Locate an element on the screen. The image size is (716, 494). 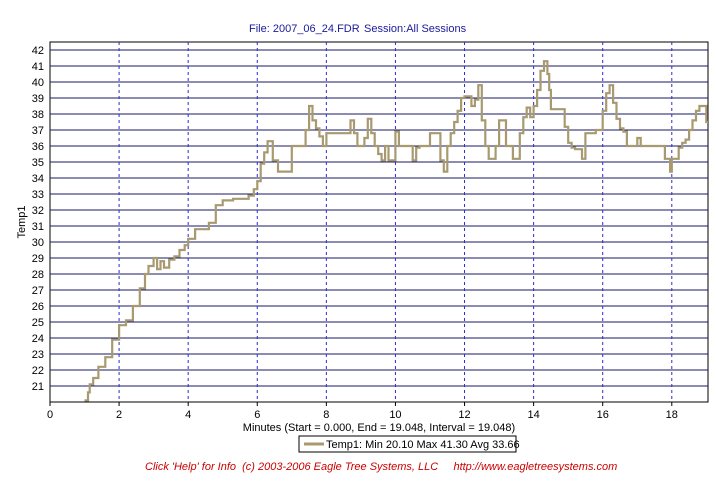
y-tick-label: 27 is located at coordinates (38, 291).